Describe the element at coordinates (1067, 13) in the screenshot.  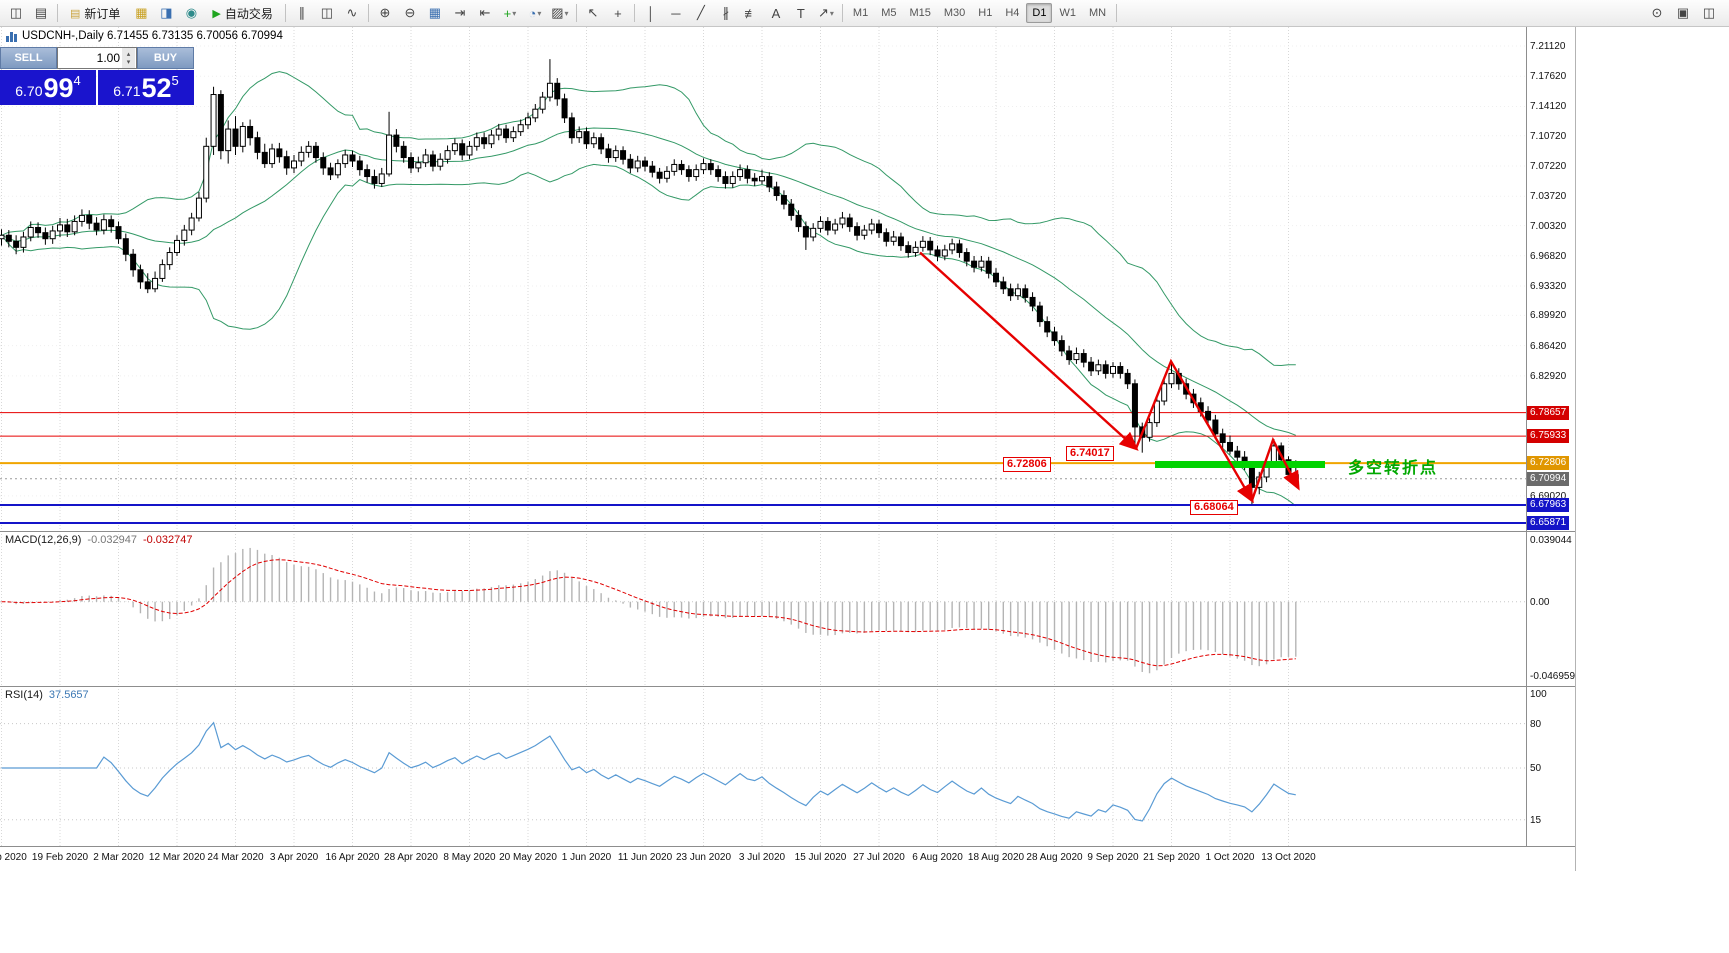
I see `timeframe-w1: W1` at that location.